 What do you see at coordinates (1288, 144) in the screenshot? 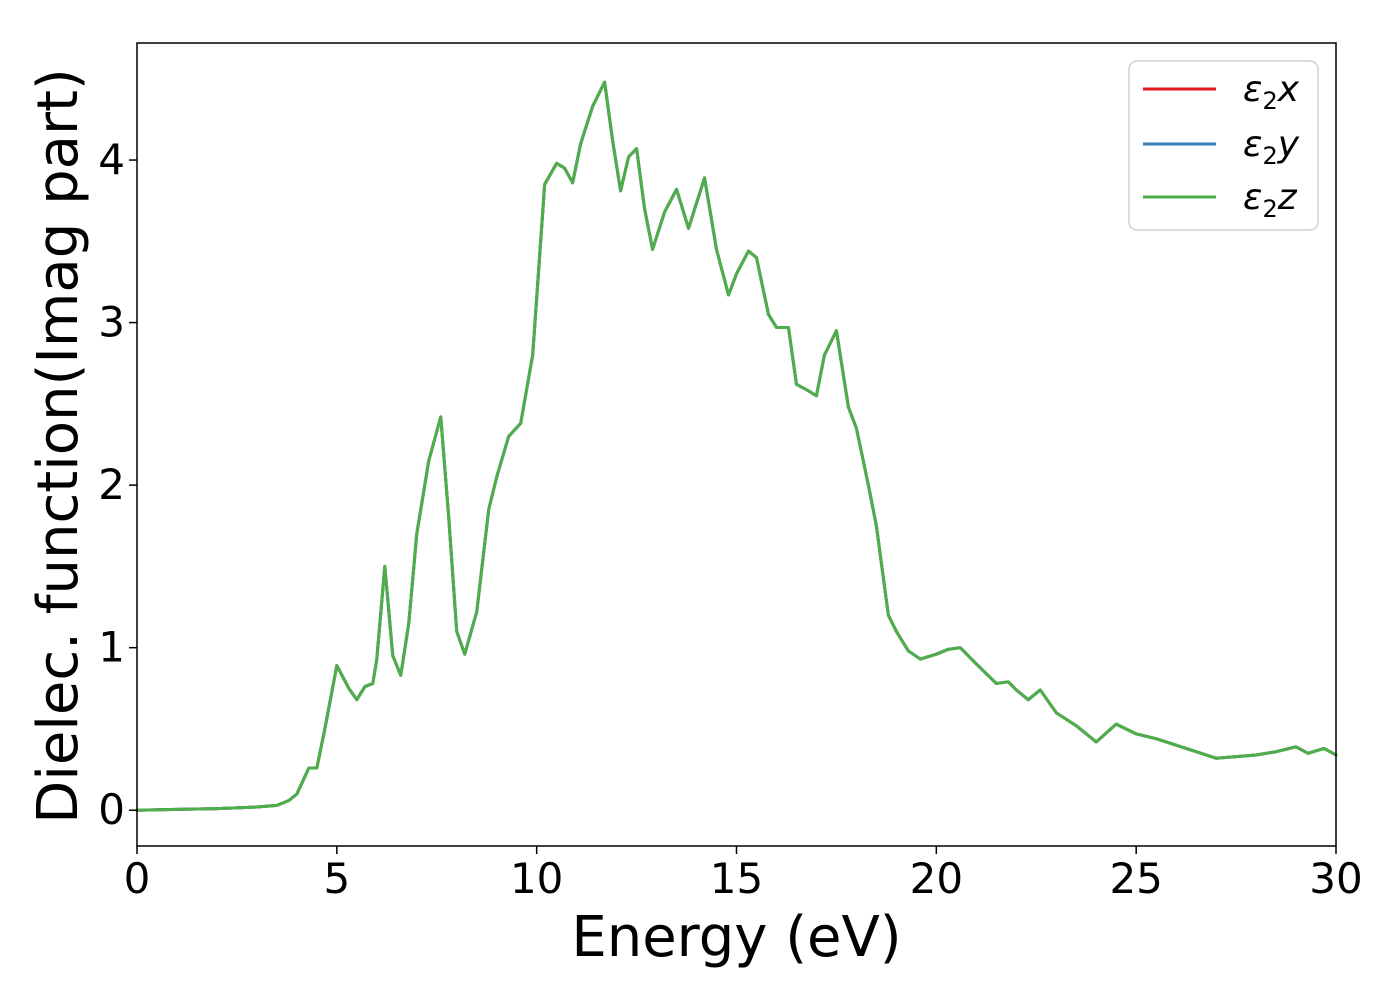
I see `legend-axis-letter: y` at bounding box center [1288, 144].